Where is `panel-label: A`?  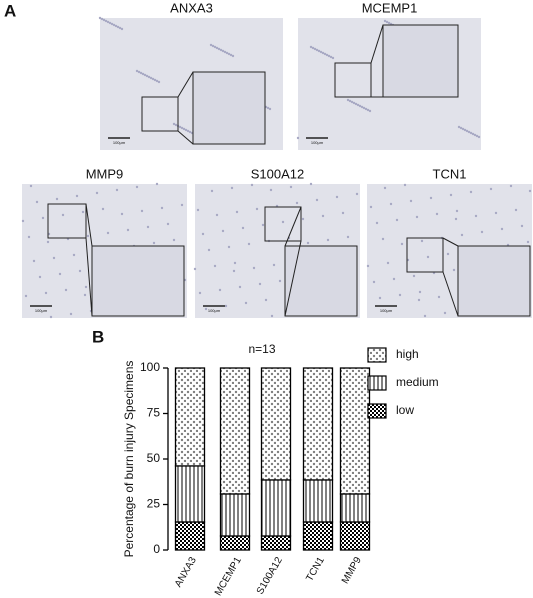 panel-label: A is located at coordinates (10, 10).